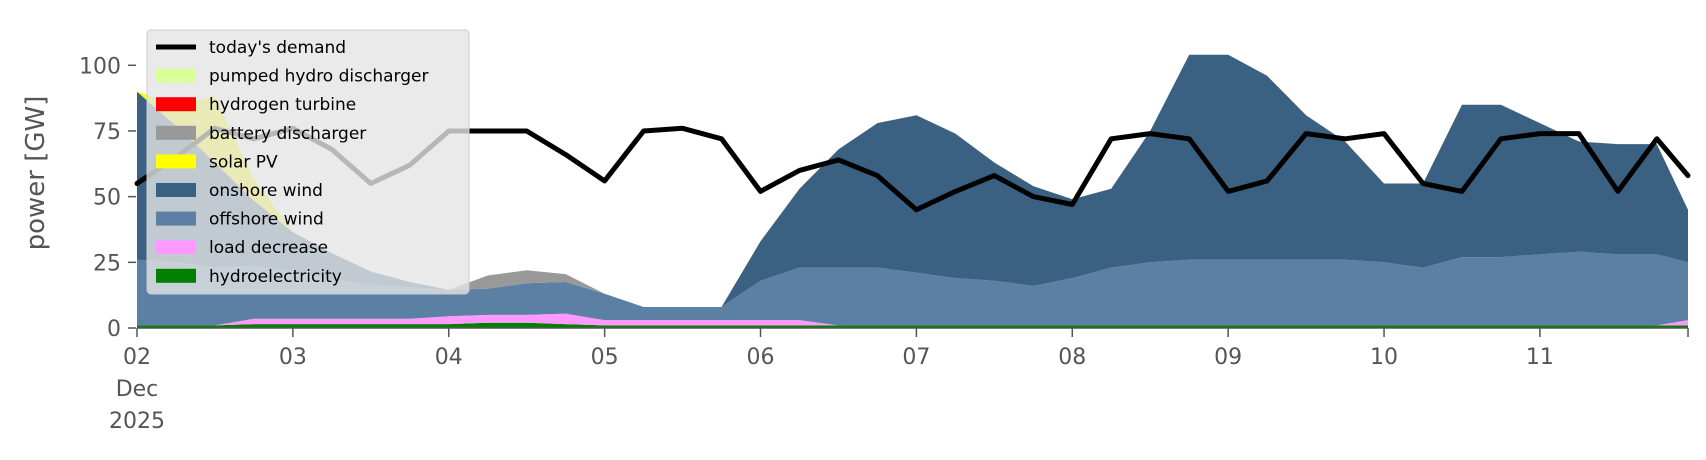  I want to click on y-tick-label: 25, so click(107, 263).